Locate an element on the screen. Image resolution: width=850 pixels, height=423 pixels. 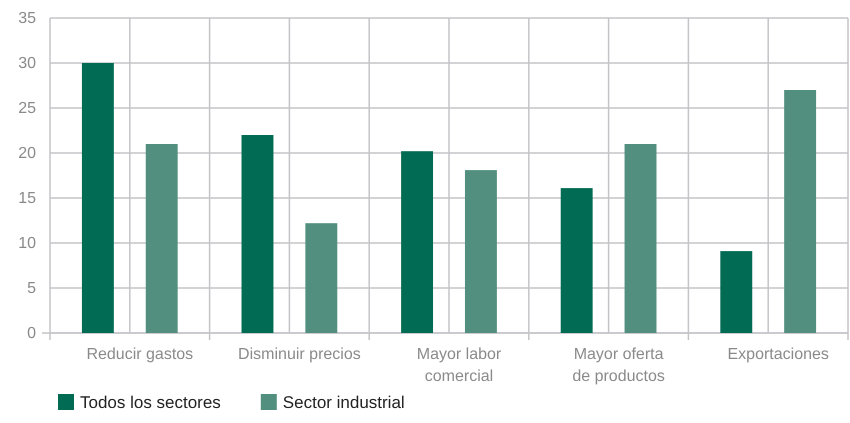
y-tick-label: 0 is located at coordinates (31, 333).